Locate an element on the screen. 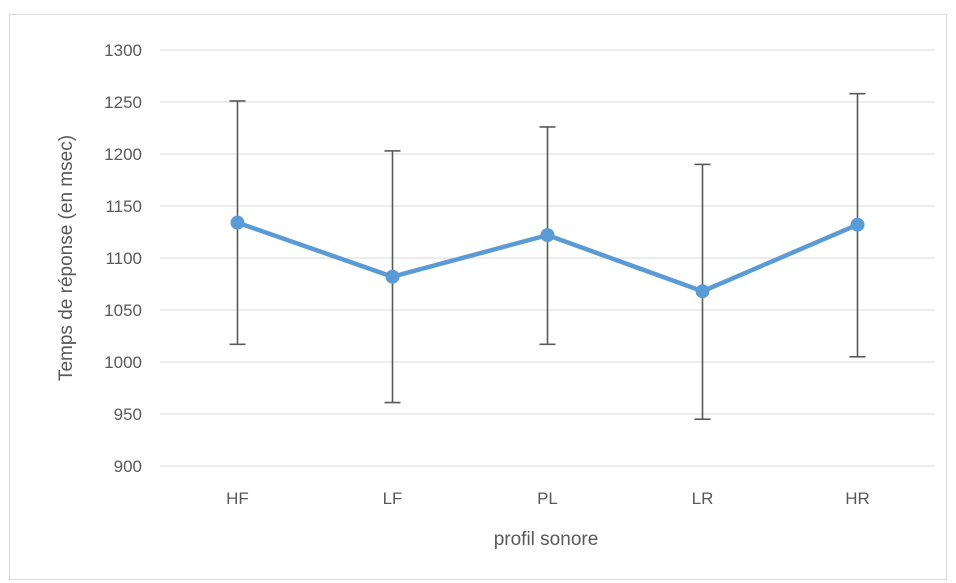  y-tick-label-1150: 1150 is located at coordinates (123, 206).